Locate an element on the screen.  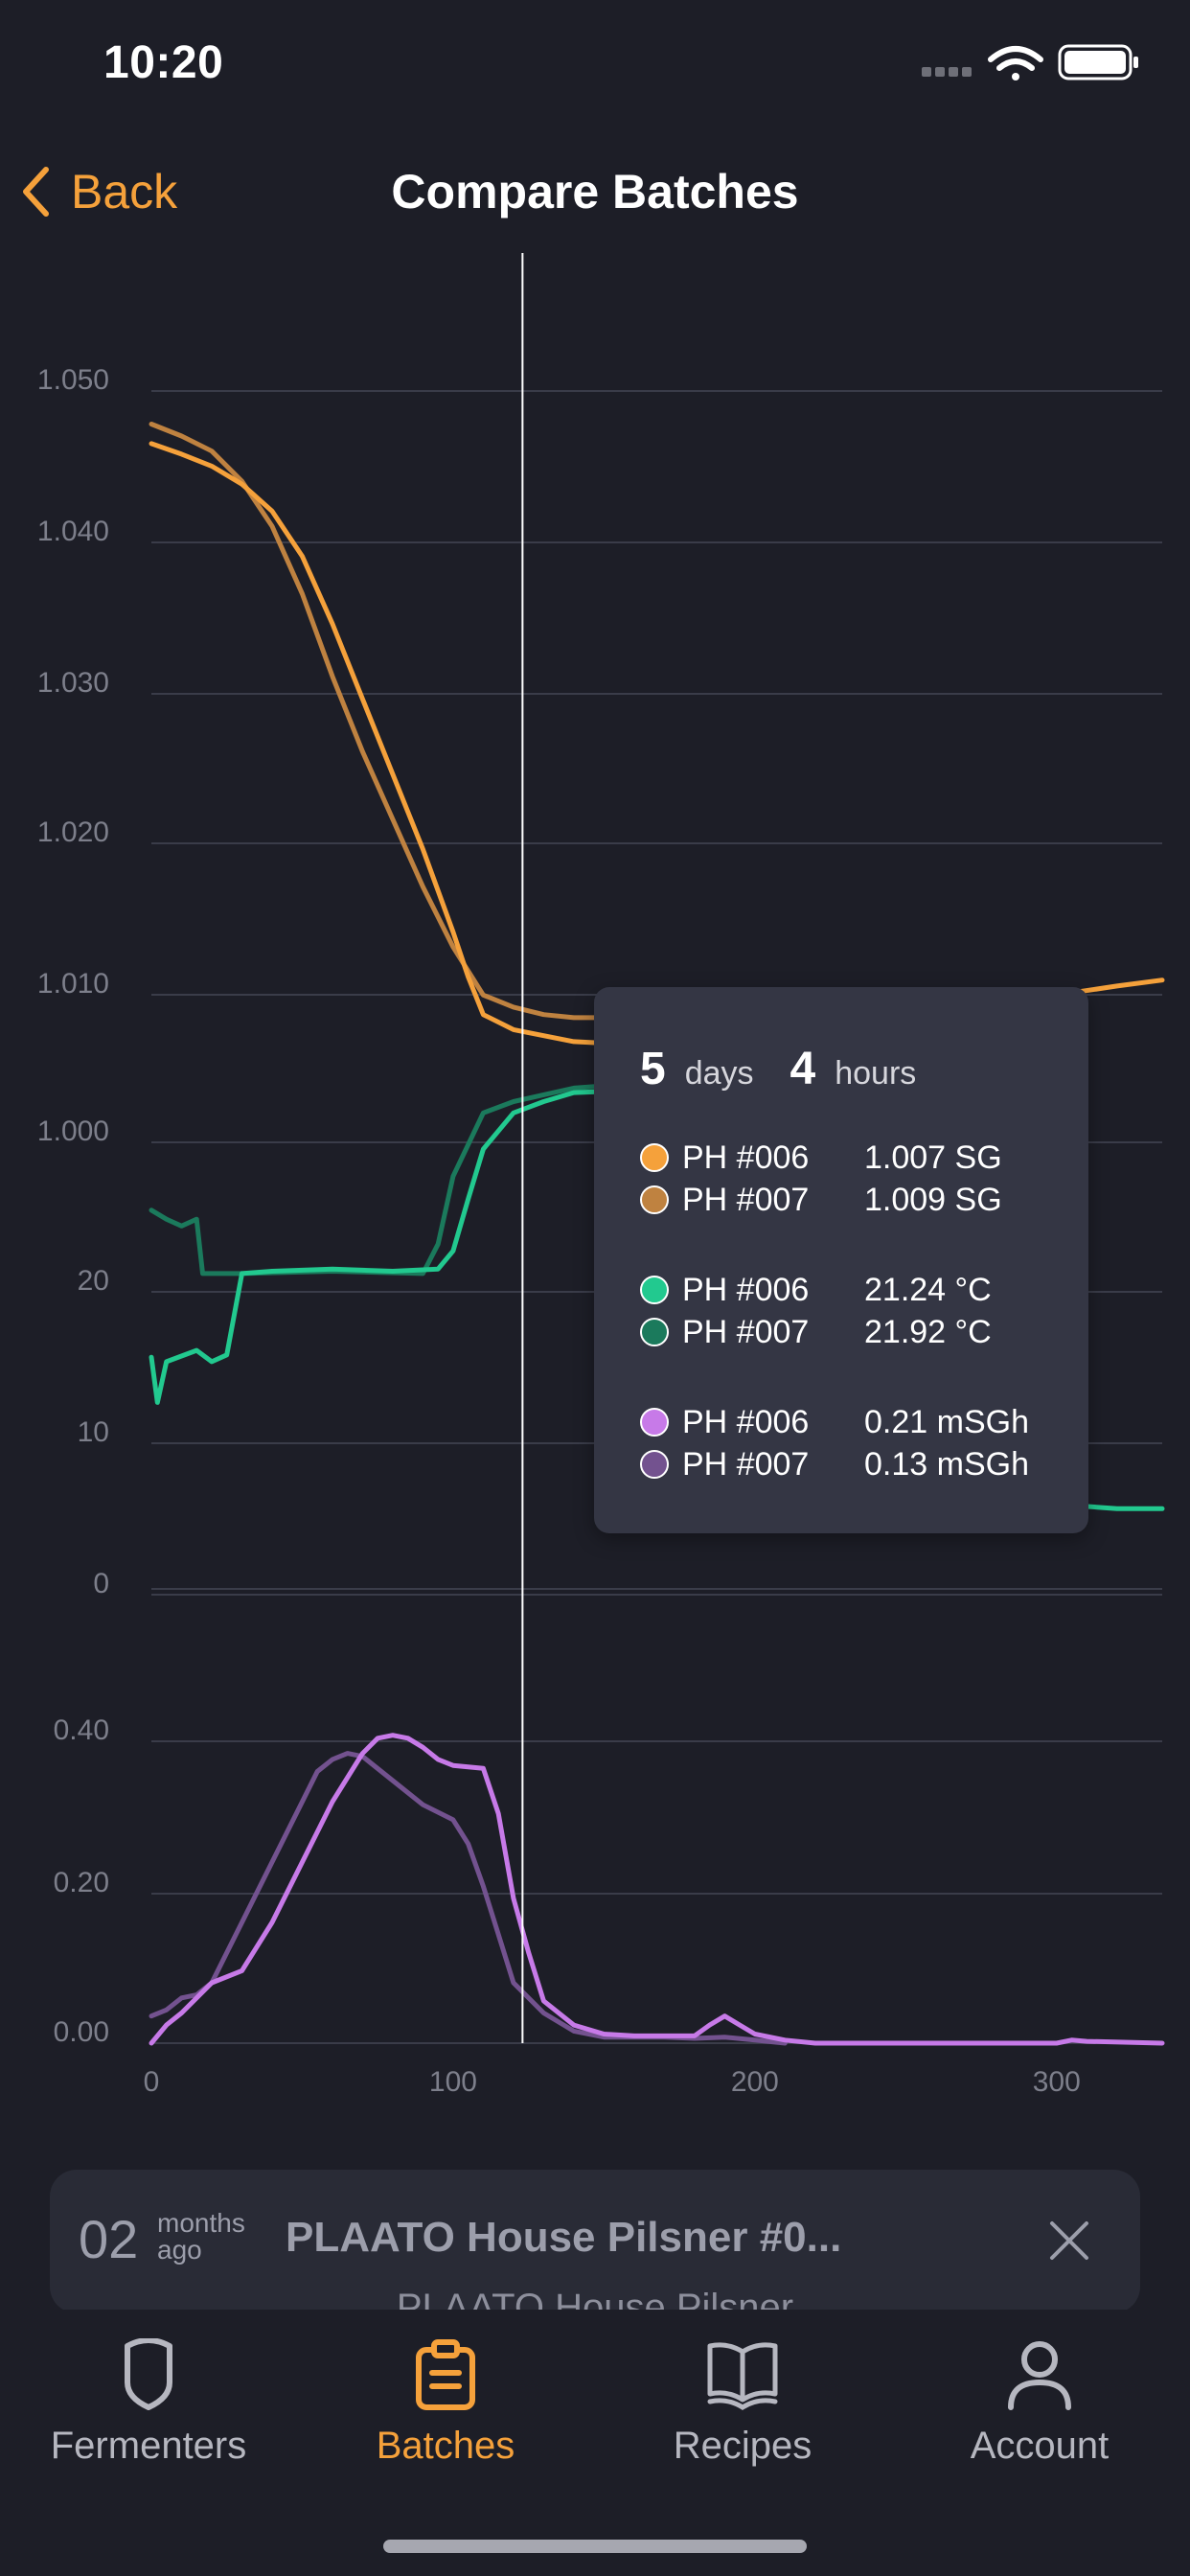
tab-batches-label: Batches is located at coordinates (445, 2446).